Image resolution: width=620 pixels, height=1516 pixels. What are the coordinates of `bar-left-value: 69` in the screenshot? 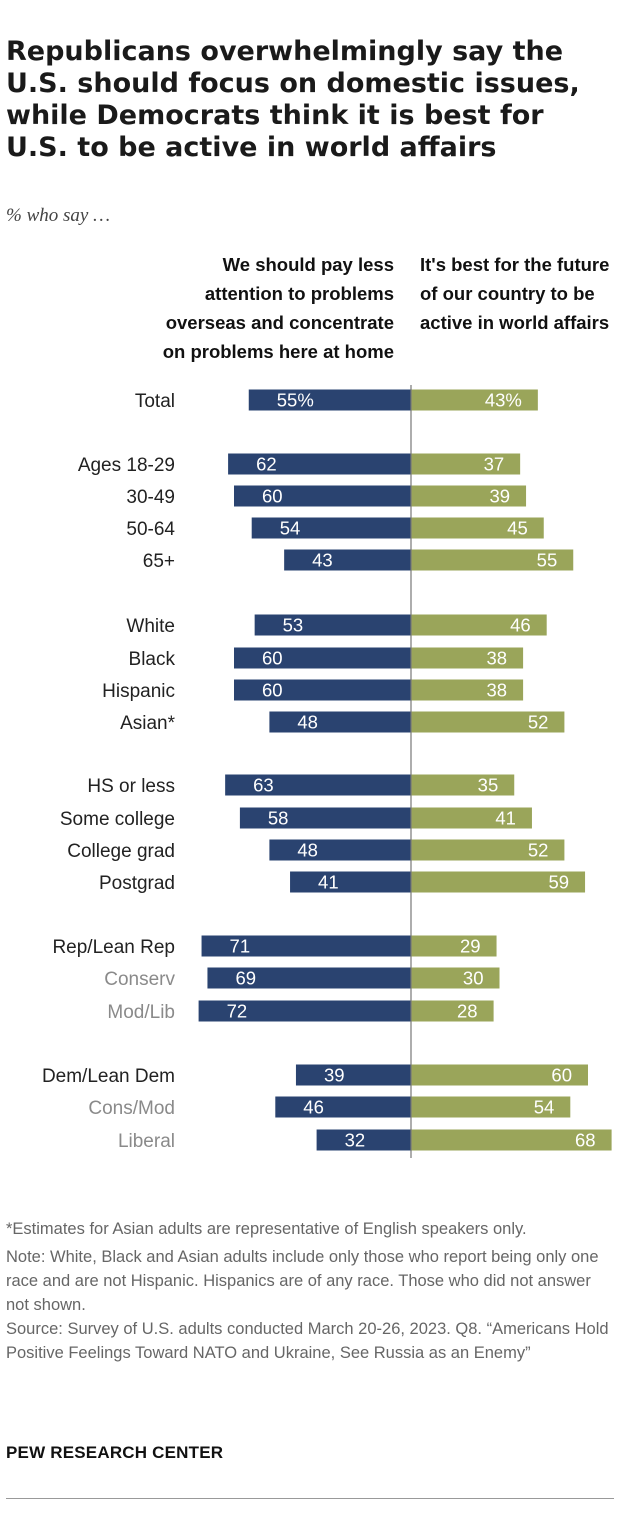 It's located at (245, 978).